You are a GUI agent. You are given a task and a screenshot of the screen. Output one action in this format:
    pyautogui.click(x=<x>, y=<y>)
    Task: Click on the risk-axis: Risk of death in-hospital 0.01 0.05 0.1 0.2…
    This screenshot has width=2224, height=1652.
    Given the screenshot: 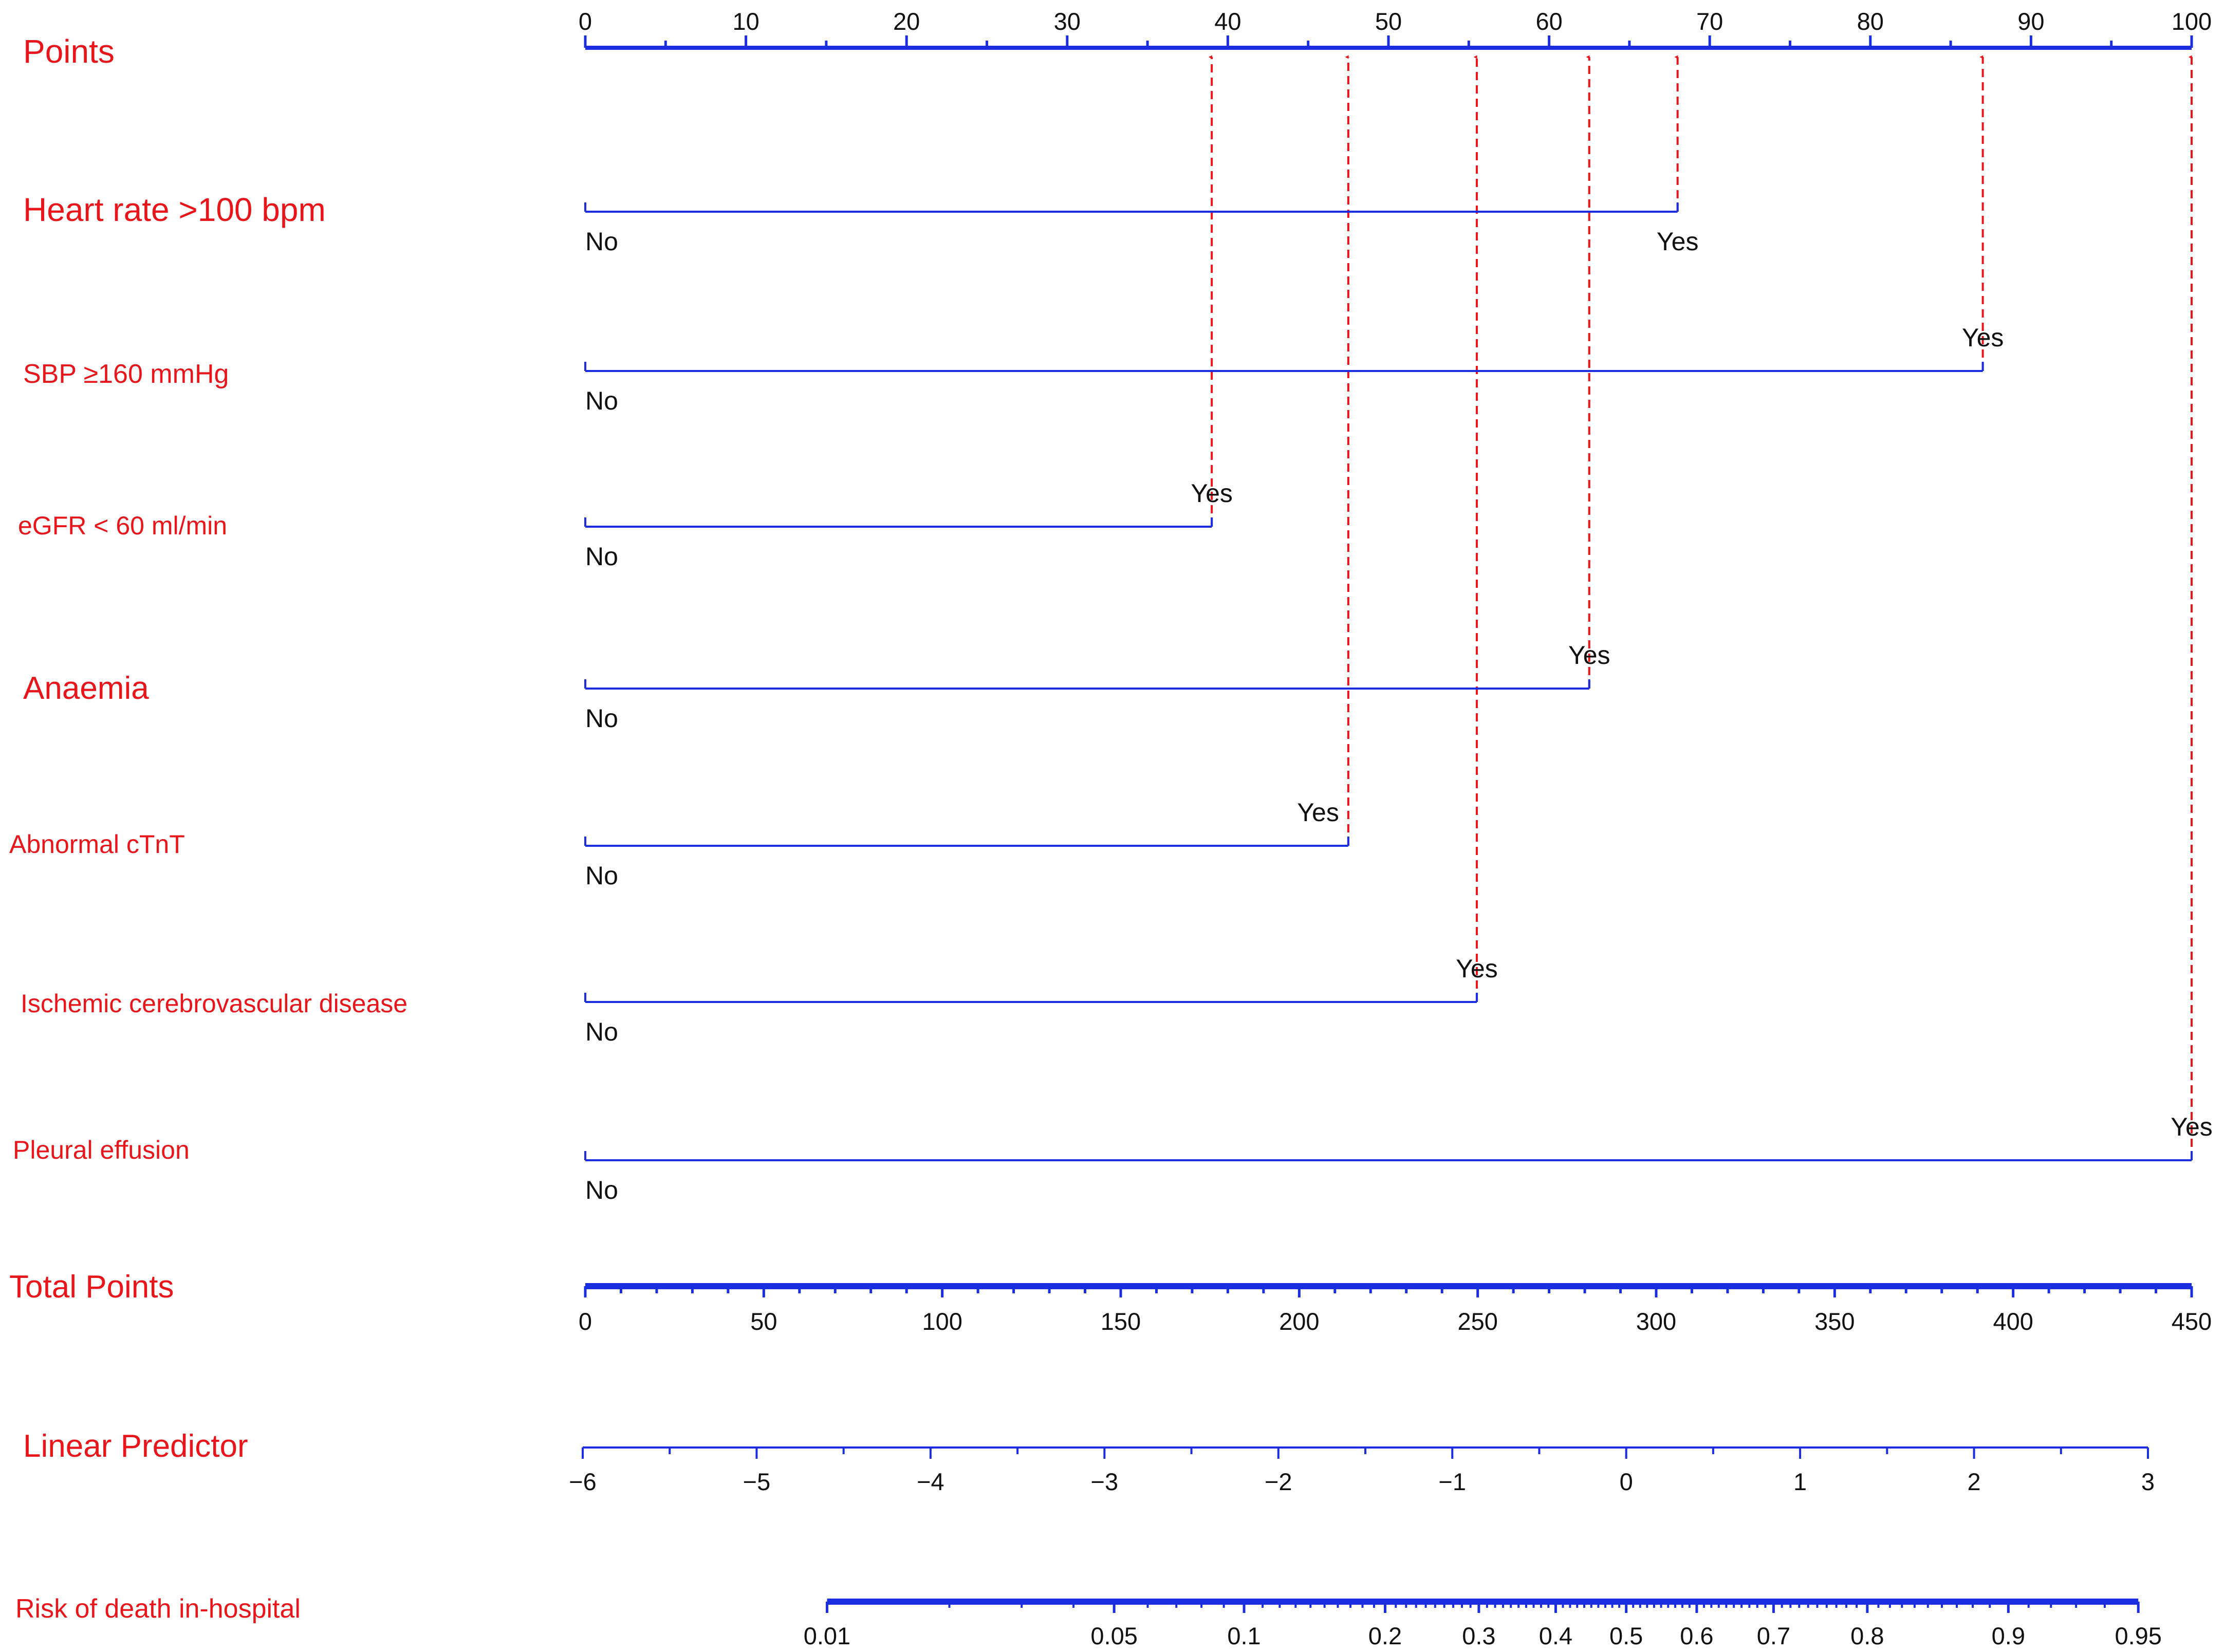 What is the action you would take?
    pyautogui.click(x=1088, y=1621)
    